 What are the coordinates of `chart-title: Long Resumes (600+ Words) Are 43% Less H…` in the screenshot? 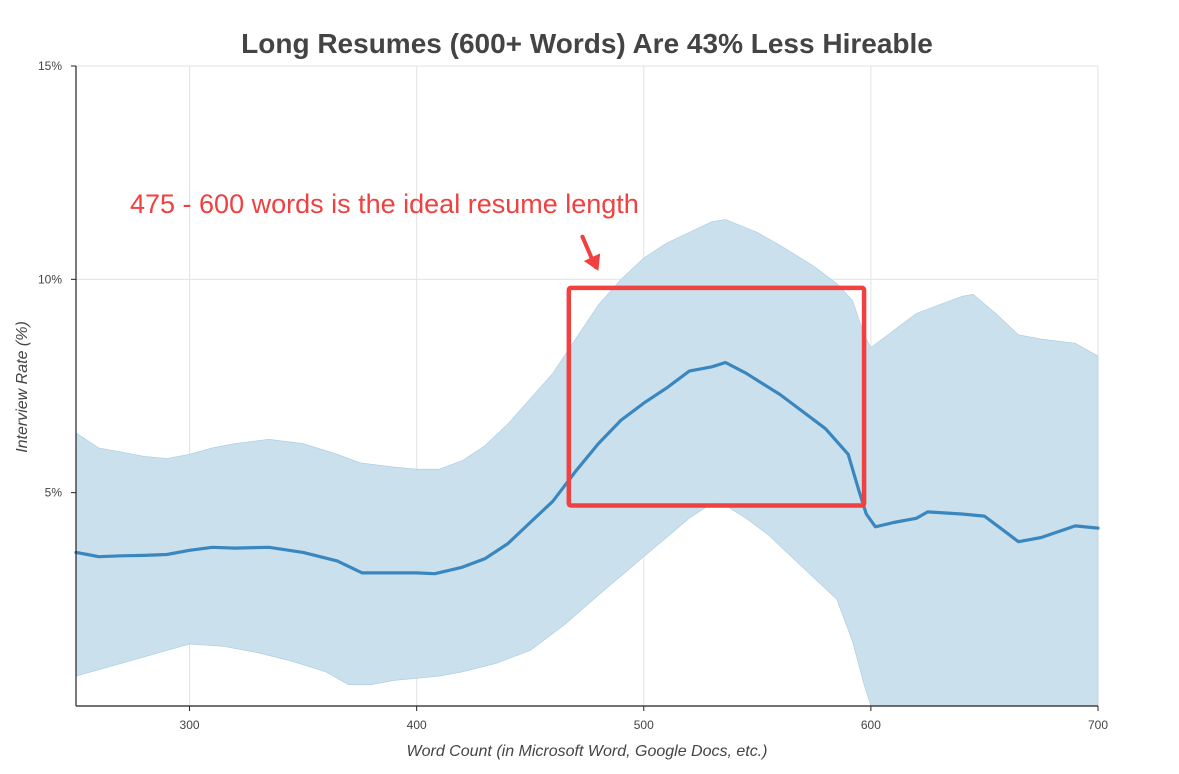 It's located at (587, 43).